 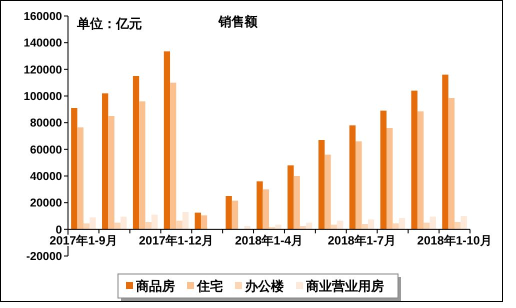 I want to click on y-tick-label: 160000, so click(x=43, y=17).